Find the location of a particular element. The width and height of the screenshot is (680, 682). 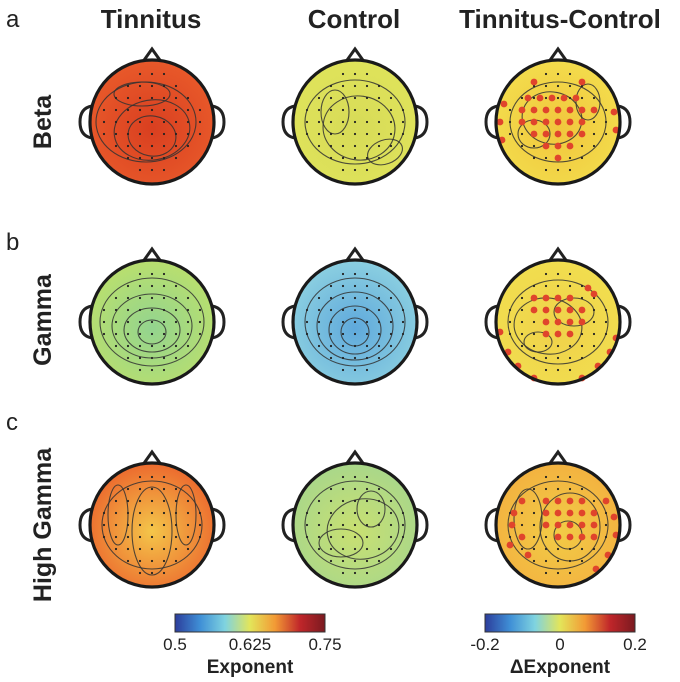

exponent-tick-mid: 0.625 is located at coordinates (250, 644).